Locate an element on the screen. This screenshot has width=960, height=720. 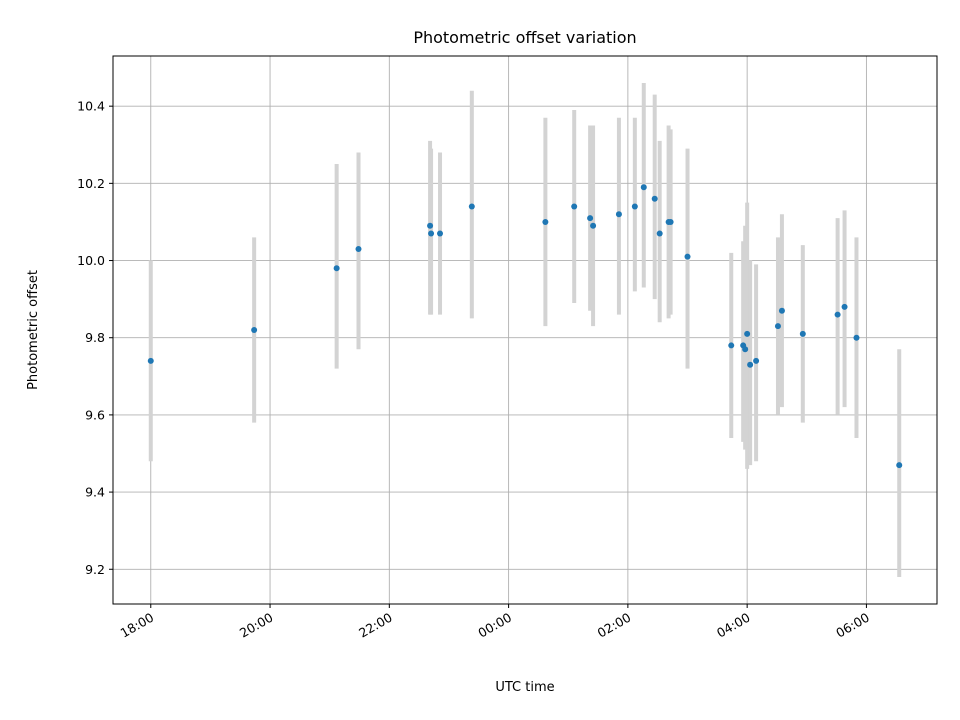
y-tick-label: 9.4 is located at coordinates (95, 492).